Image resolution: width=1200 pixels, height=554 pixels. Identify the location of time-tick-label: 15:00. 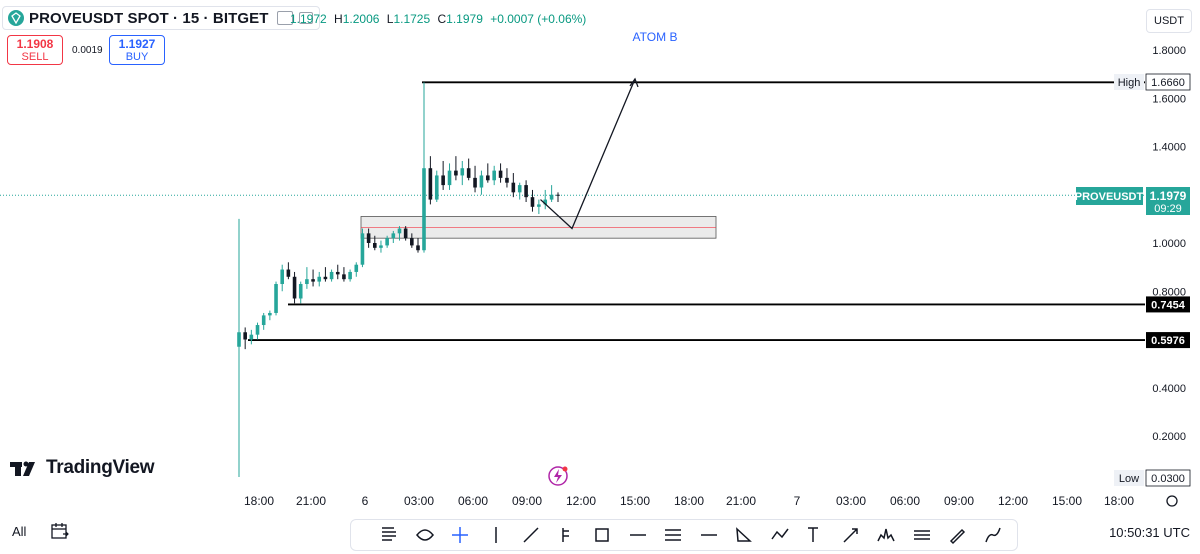
(1067, 501).